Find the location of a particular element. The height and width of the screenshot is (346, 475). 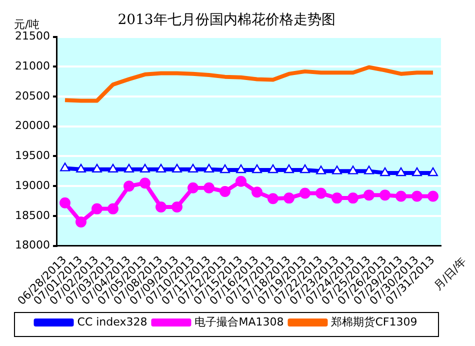

legend-label: 电子撮合MA1308 is located at coordinates (239, 321).